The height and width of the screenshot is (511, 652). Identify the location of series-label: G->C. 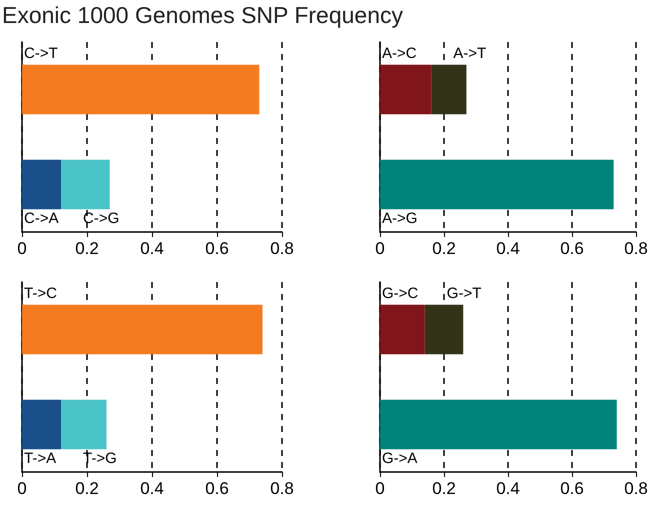
(400, 293).